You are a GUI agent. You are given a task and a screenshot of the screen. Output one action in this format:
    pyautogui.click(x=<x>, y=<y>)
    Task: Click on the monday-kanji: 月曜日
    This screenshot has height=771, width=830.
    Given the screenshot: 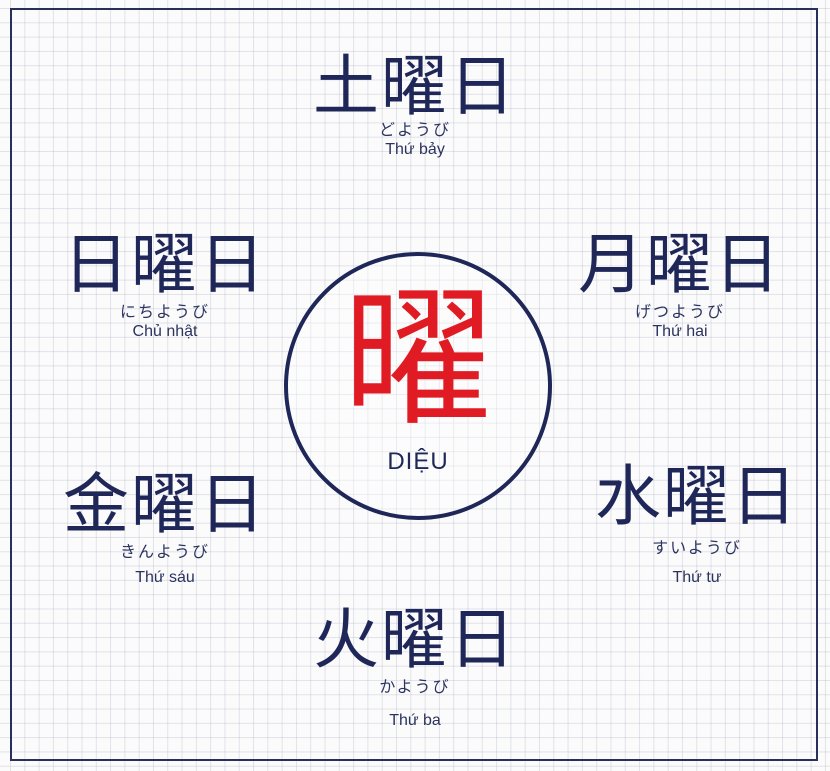 What is the action you would take?
    pyautogui.click(x=680, y=264)
    